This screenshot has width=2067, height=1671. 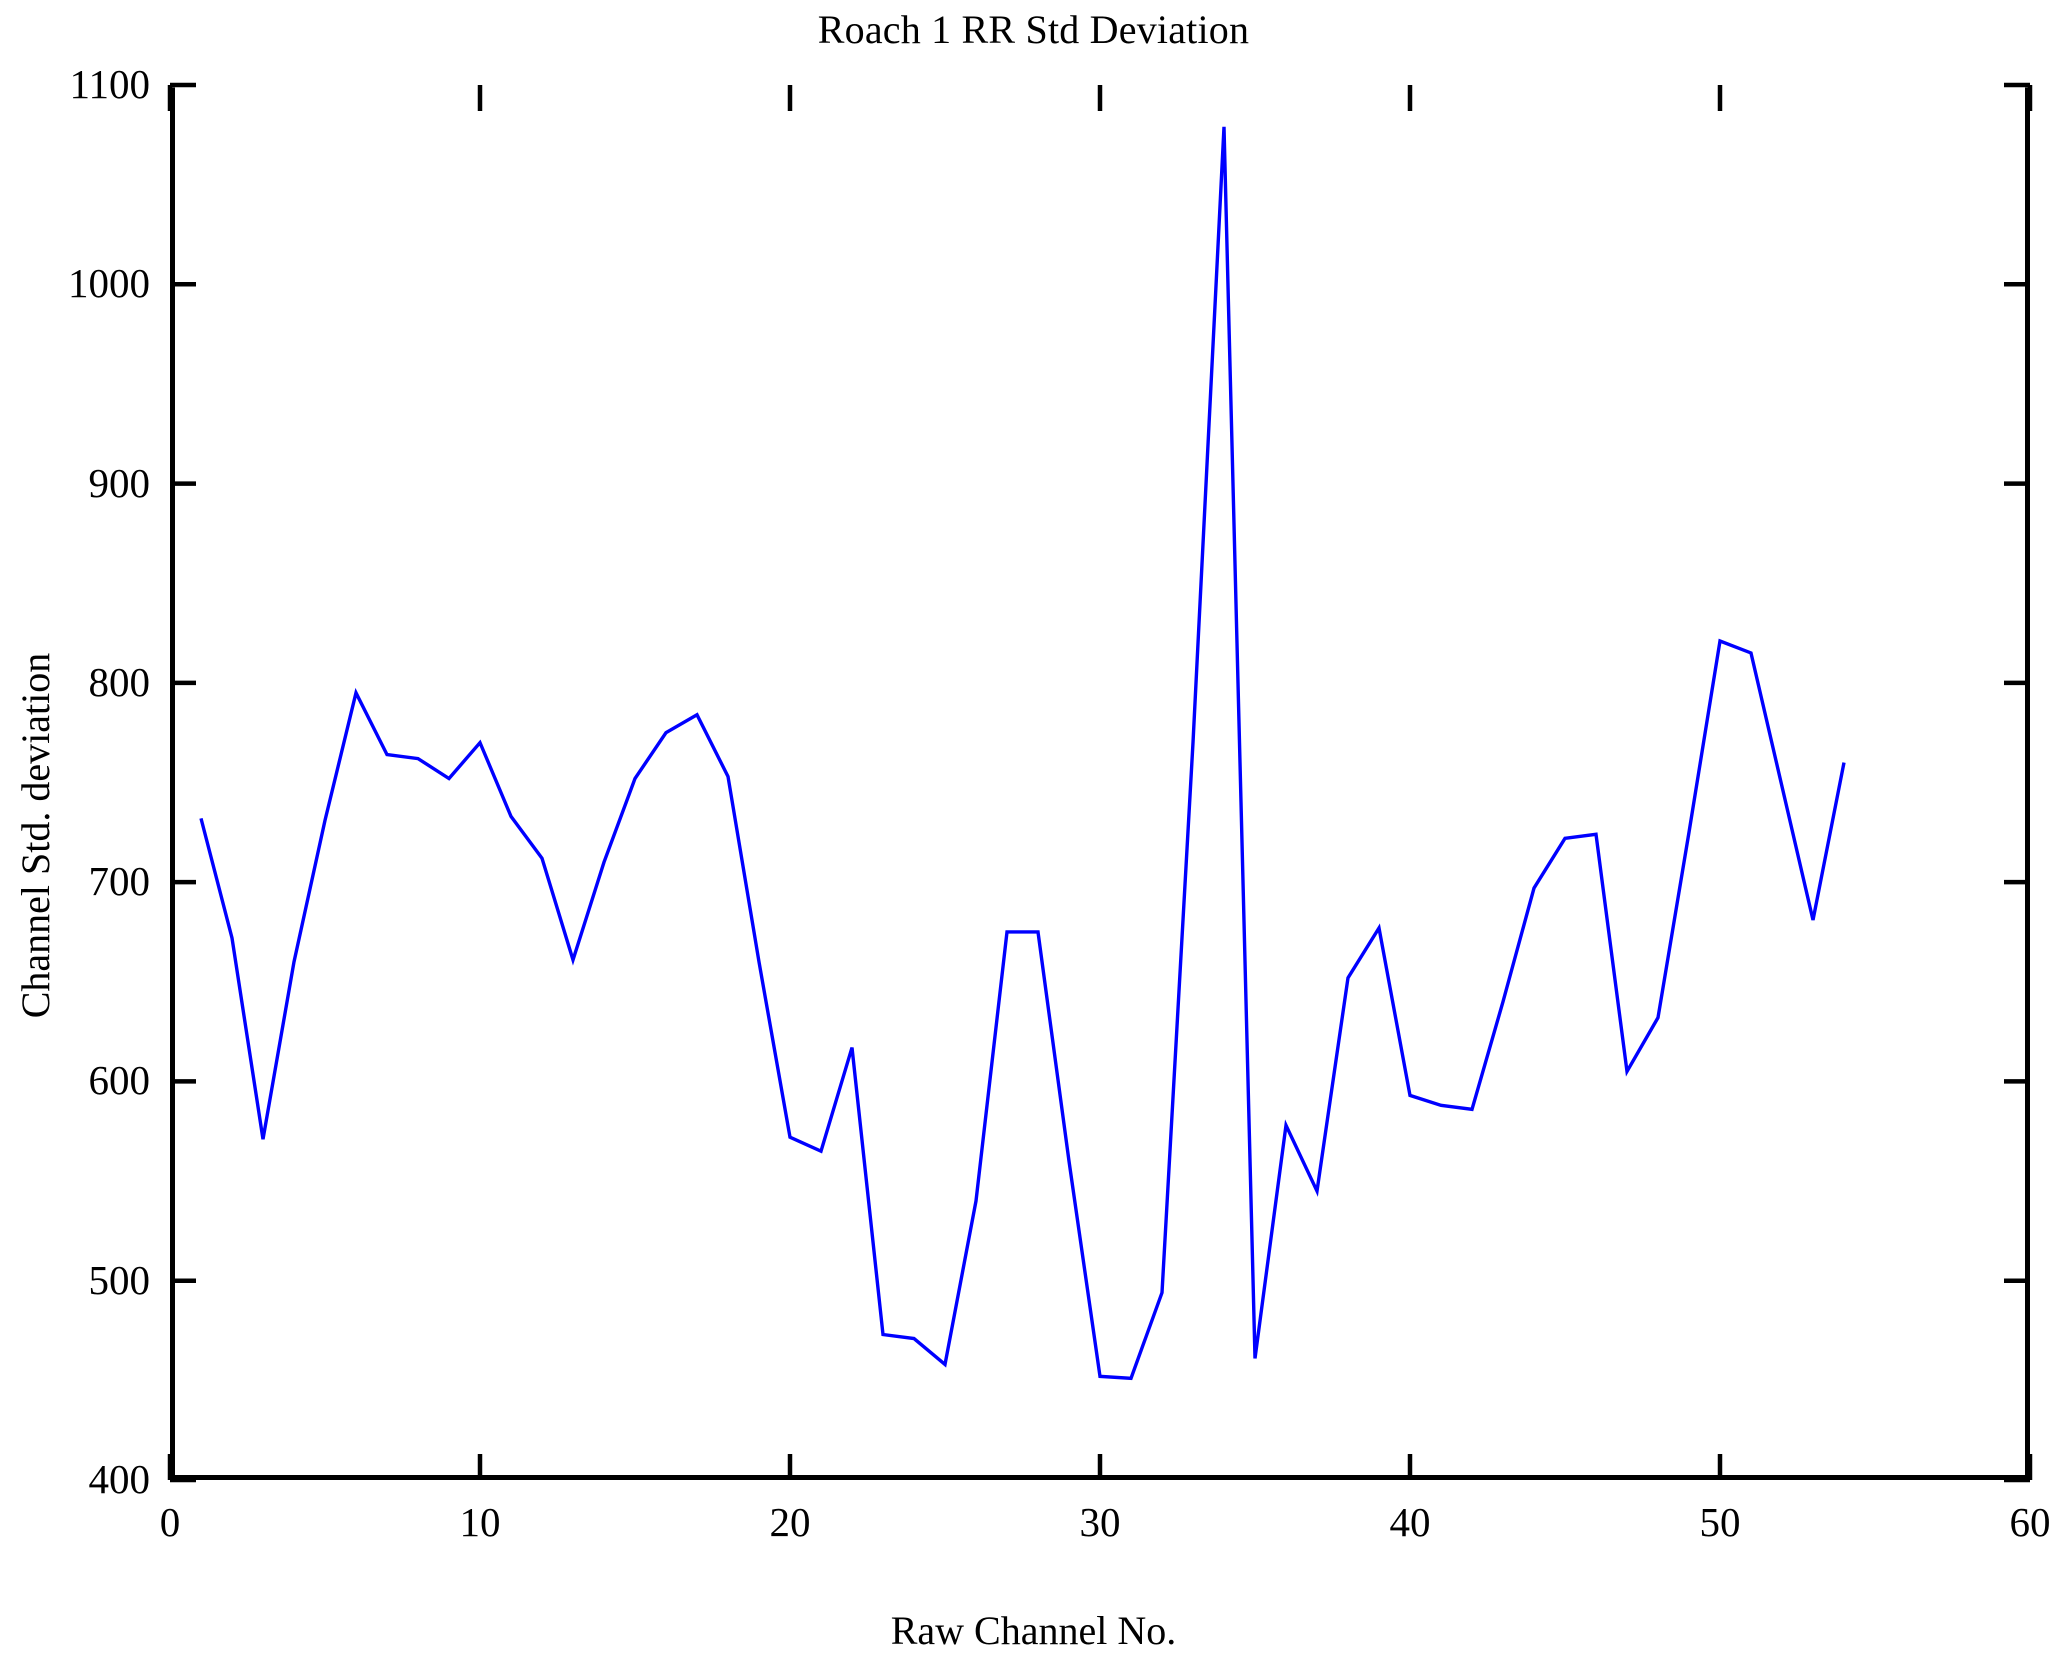 I want to click on x-tick-label: 30, so click(x=1100, y=1522).